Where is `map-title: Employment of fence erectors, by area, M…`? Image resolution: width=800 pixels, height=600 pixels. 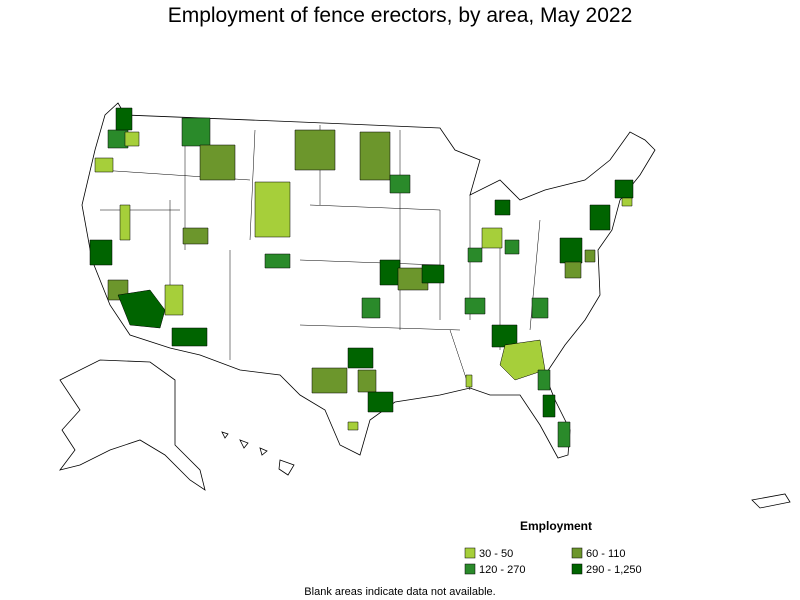
map-title: Employment of fence erectors, by area, M… is located at coordinates (400, 15).